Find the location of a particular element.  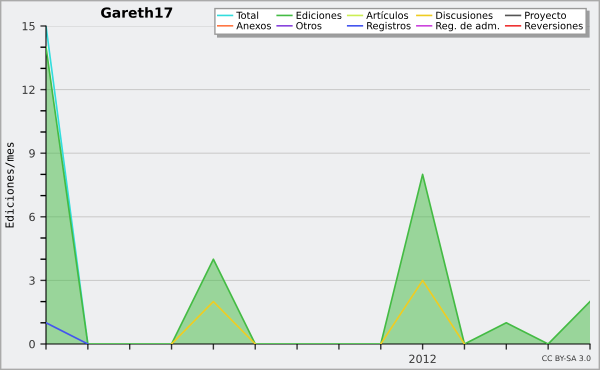

legend-label: Discusiones is located at coordinates (464, 15).